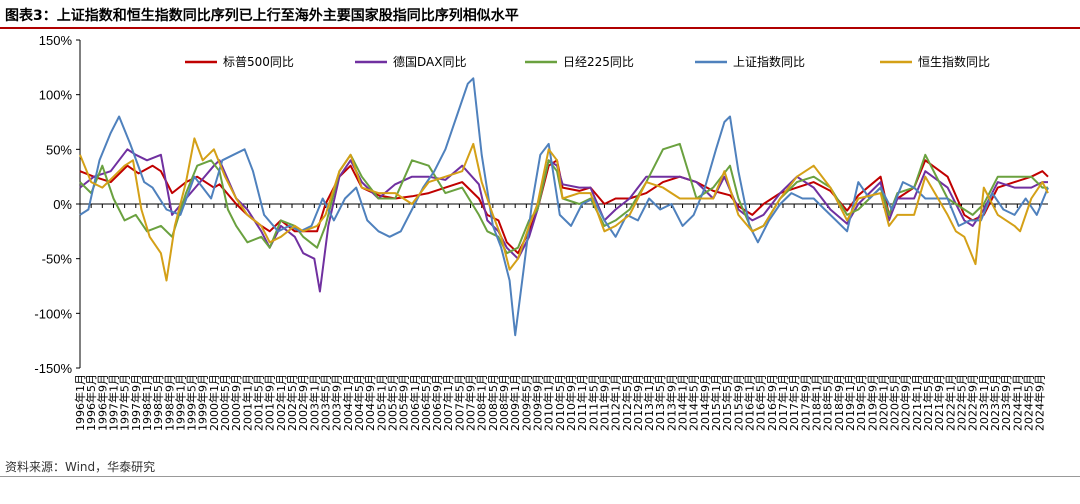  Describe the element at coordinates (147, 402) in the screenshot. I see `x-tick-label: 1998年1月` at that location.